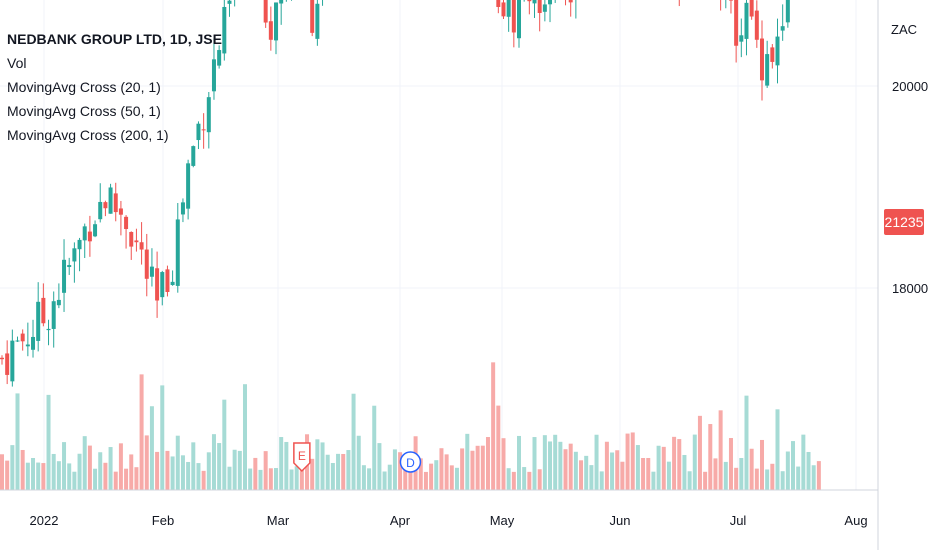 The image size is (932, 550). Describe the element at coordinates (17, 63) in the screenshot. I see `study-volume: Vol` at that location.